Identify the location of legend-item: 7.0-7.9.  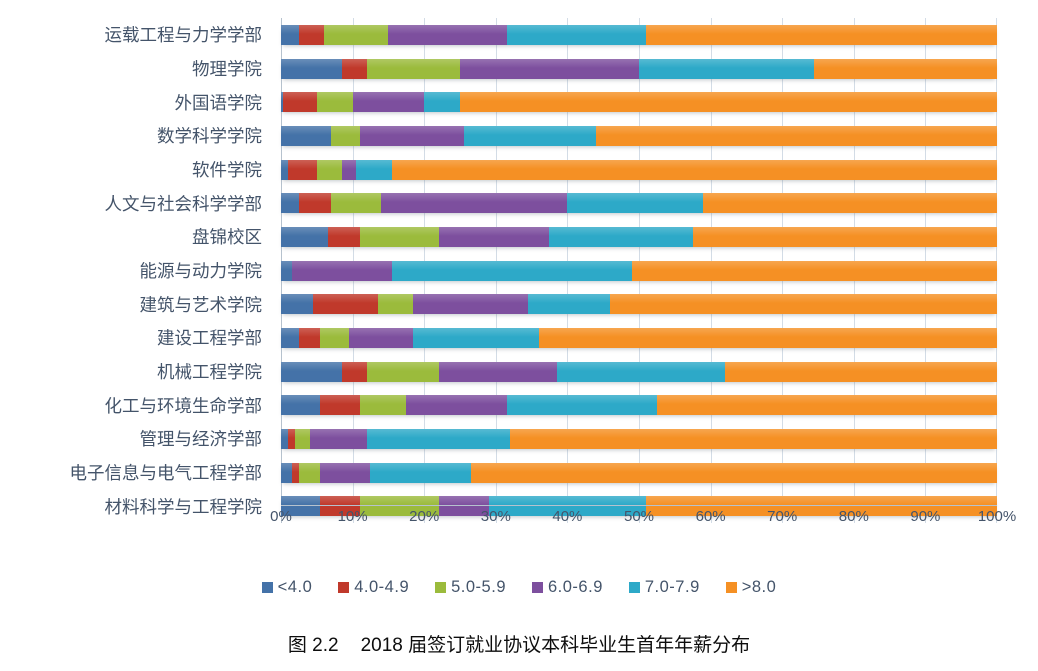
(664, 587).